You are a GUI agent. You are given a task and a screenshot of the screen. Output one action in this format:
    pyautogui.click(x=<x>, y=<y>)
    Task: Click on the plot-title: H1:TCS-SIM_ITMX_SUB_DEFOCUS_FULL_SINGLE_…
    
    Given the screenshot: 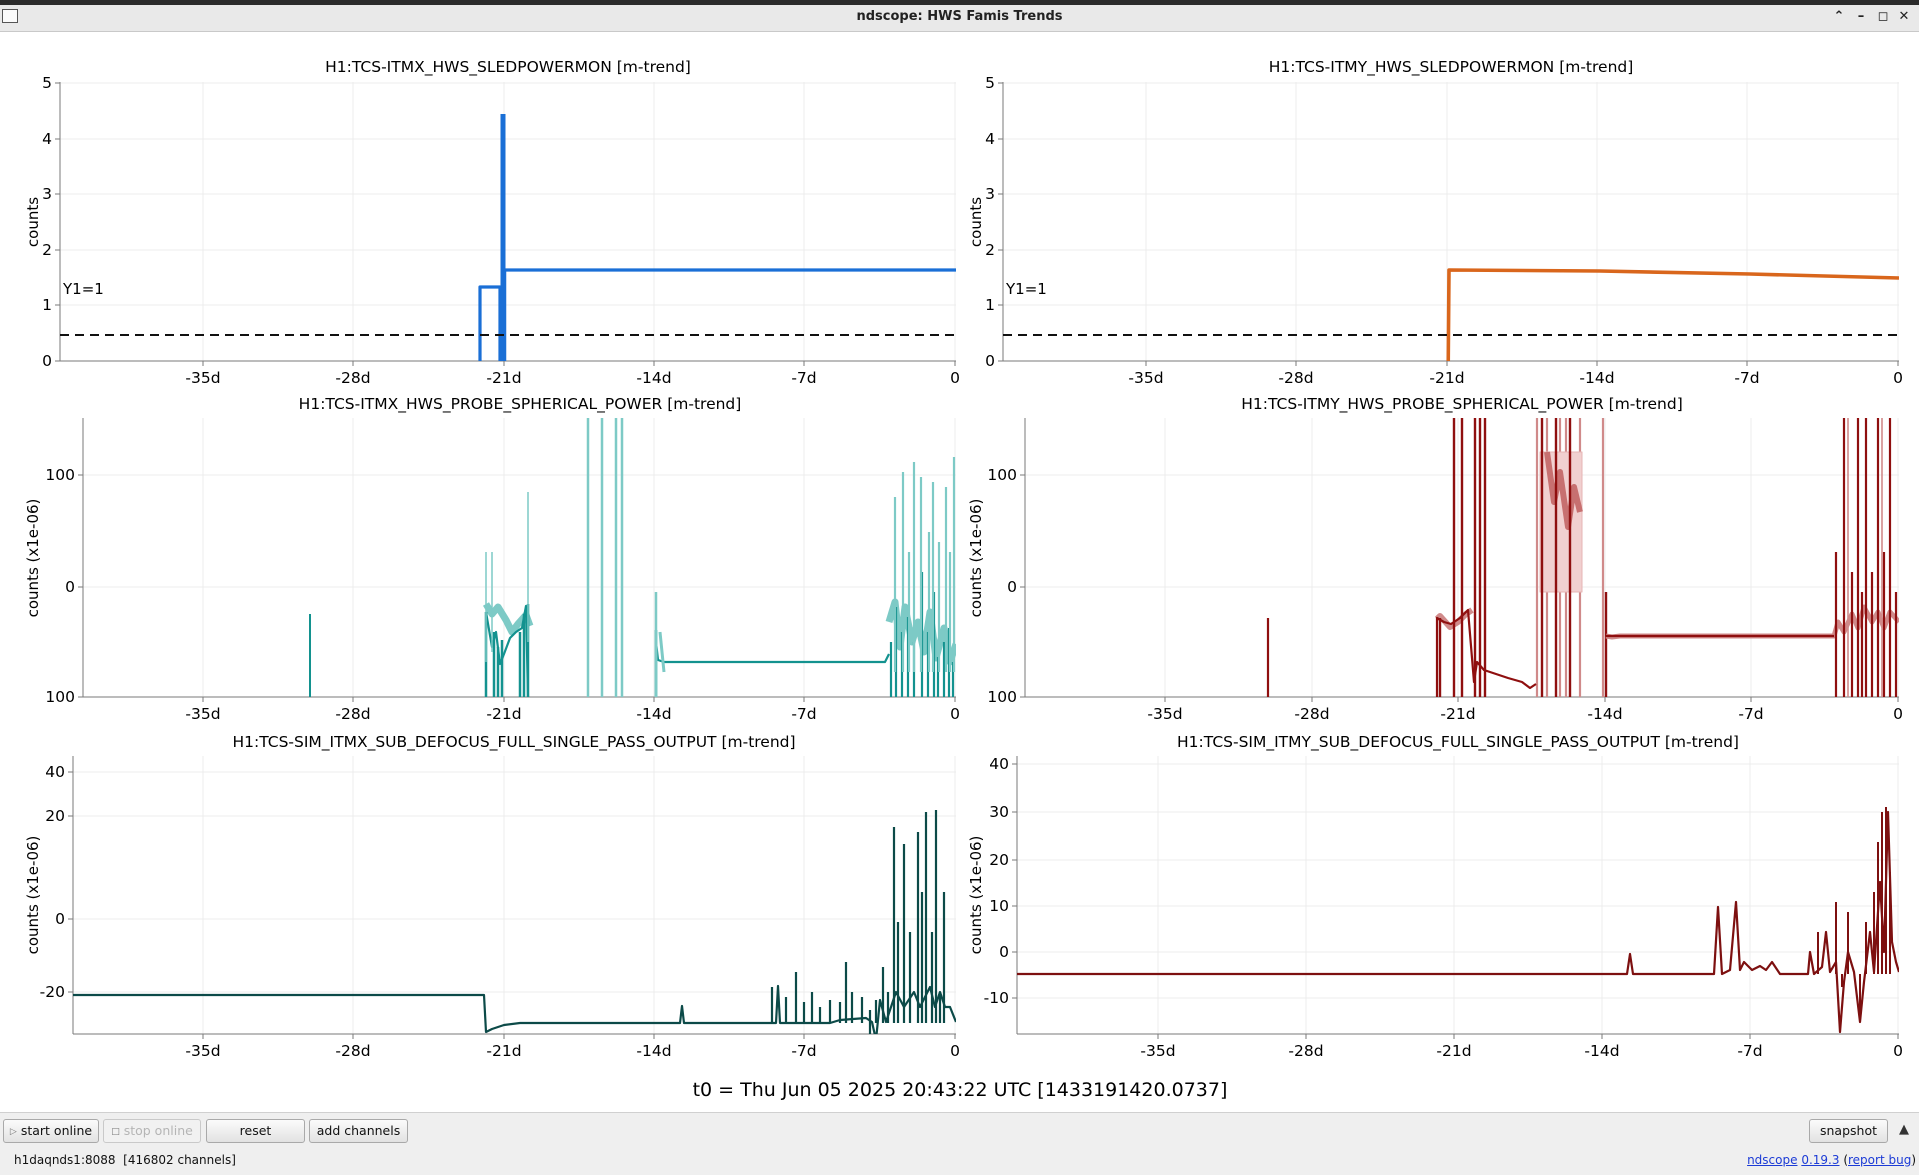 What is the action you would take?
    pyautogui.click(x=513, y=742)
    